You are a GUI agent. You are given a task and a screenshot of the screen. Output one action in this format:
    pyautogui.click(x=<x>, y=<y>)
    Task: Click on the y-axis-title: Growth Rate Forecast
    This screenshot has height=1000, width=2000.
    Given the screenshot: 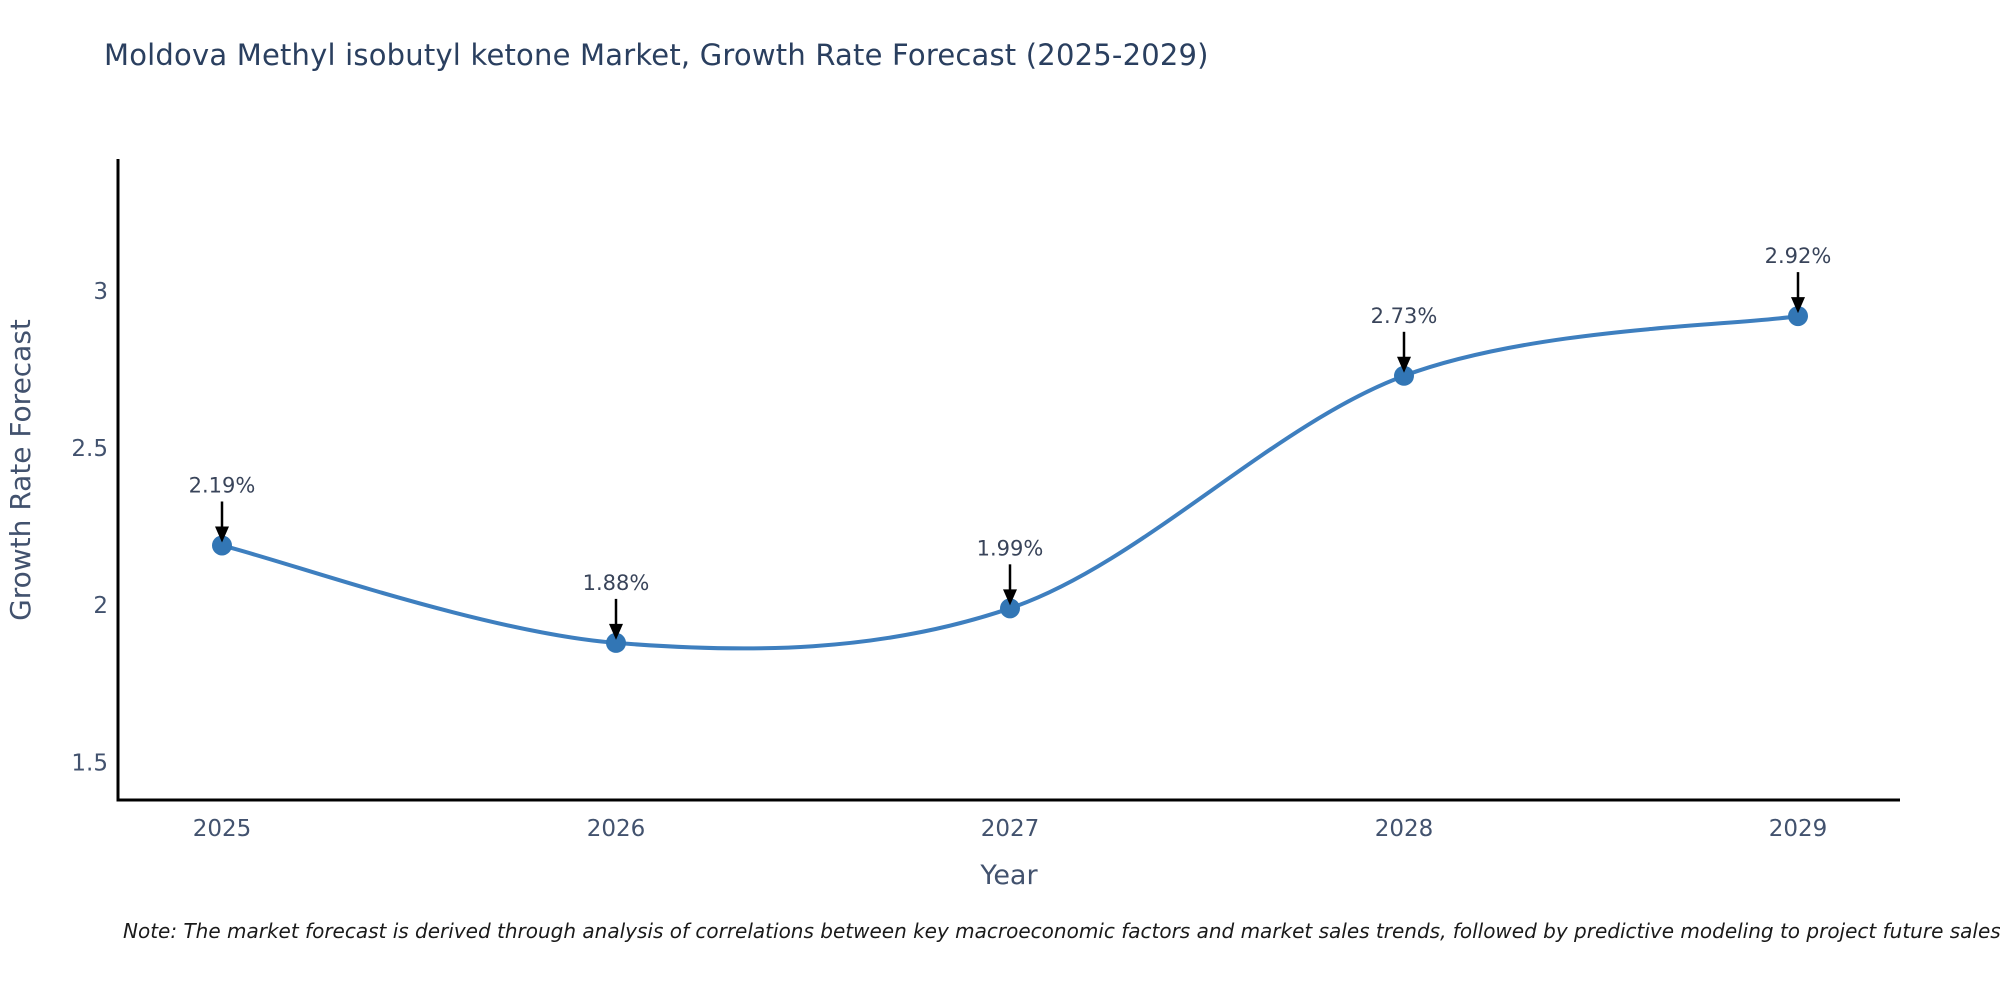 What is the action you would take?
    pyautogui.click(x=20, y=470)
    